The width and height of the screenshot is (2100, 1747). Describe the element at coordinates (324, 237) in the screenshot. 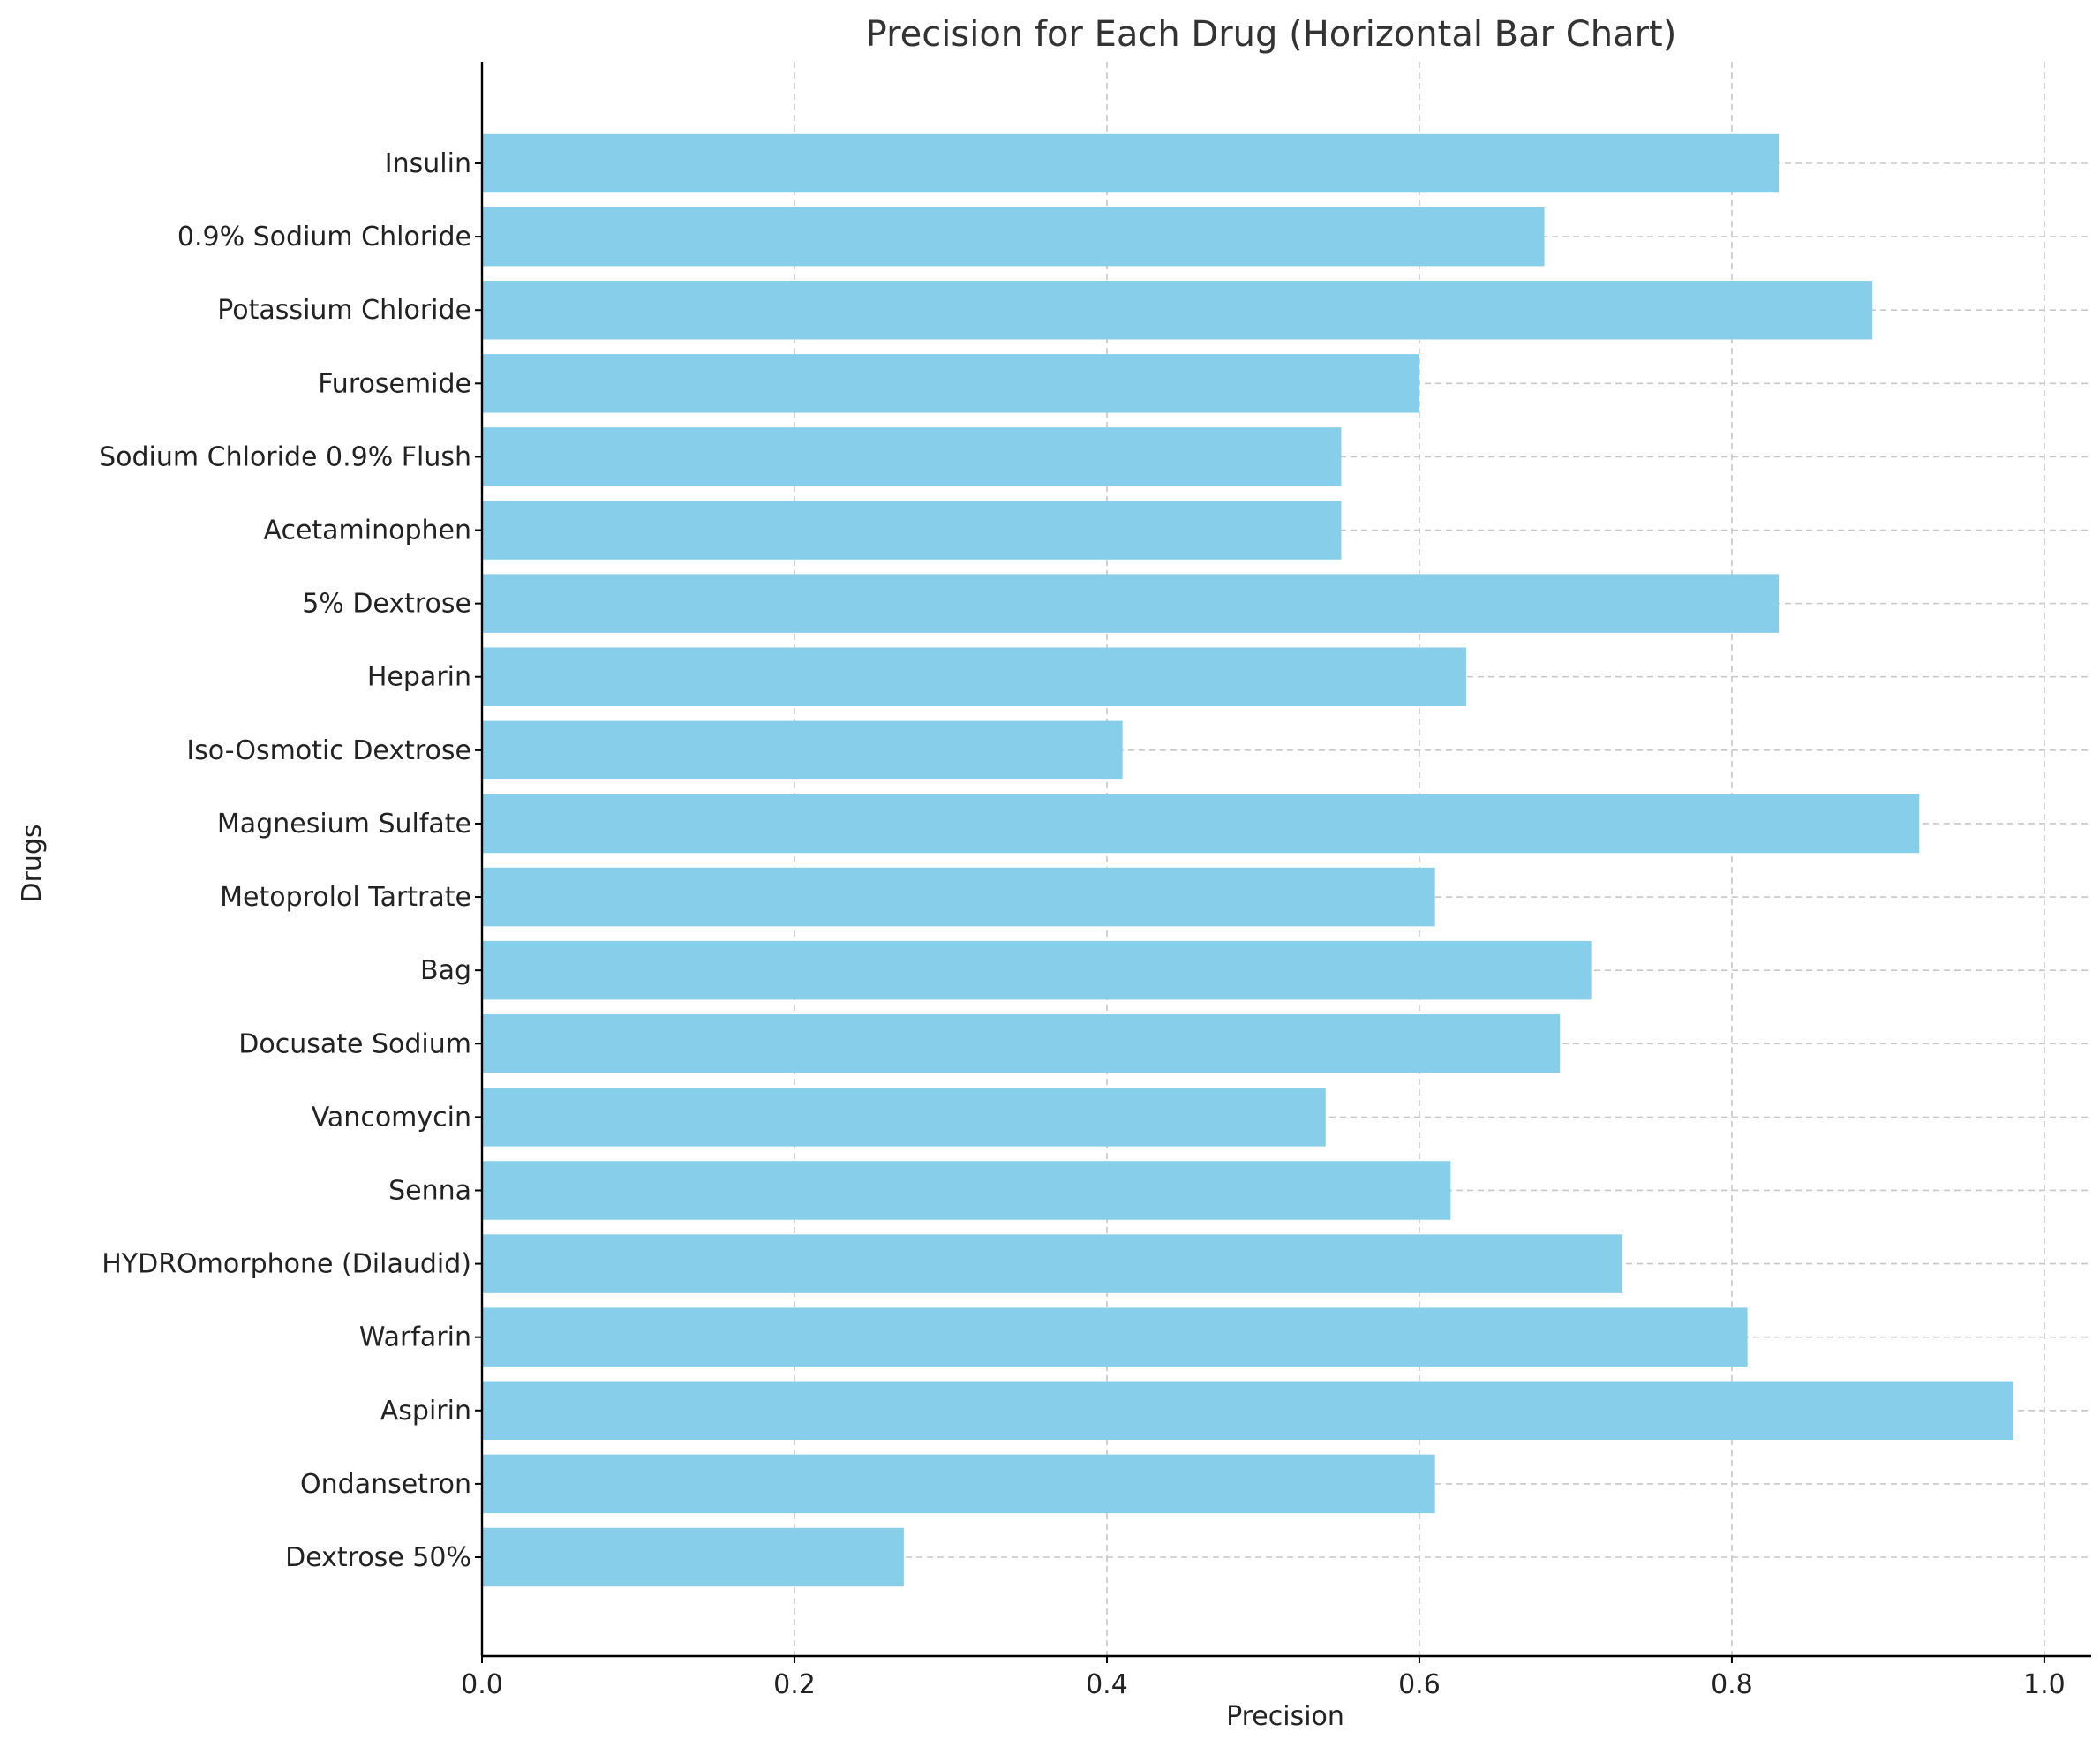

I see `y-tick-label: 0.9% Sodium Chloride` at that location.